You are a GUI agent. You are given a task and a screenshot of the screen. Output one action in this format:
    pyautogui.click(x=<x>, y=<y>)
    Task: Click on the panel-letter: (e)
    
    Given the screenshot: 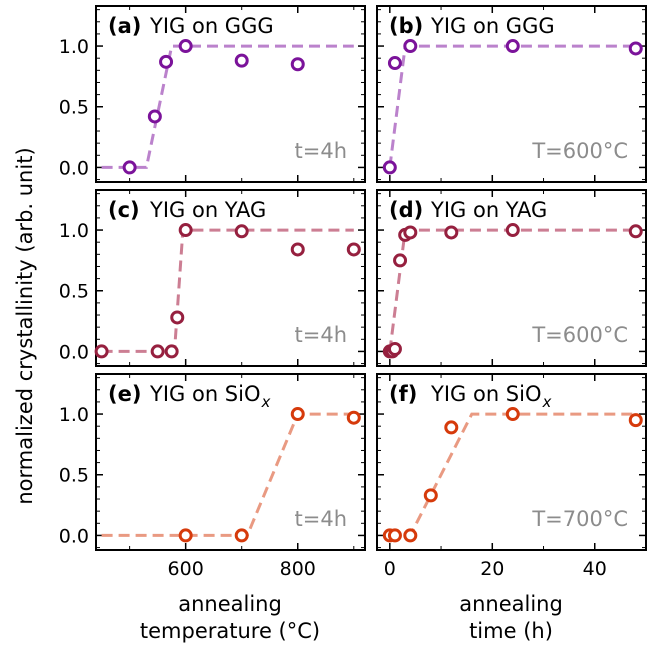 What is the action you would take?
    pyautogui.click(x=124, y=394)
    